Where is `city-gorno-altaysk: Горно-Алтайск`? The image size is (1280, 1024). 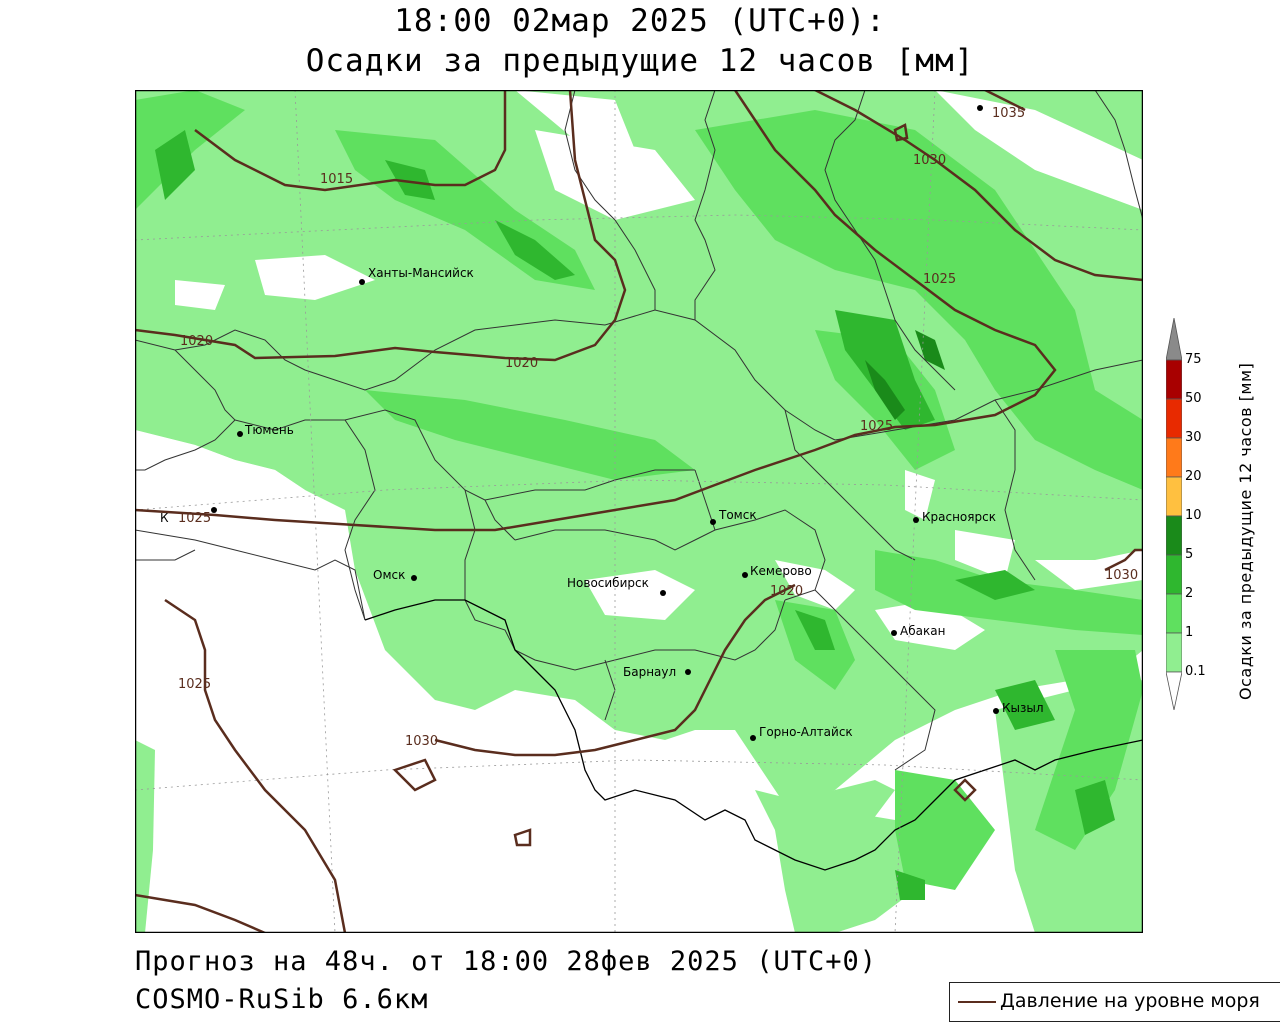 city-gorno-altaysk: Горно-Алтайск is located at coordinates (801, 733).